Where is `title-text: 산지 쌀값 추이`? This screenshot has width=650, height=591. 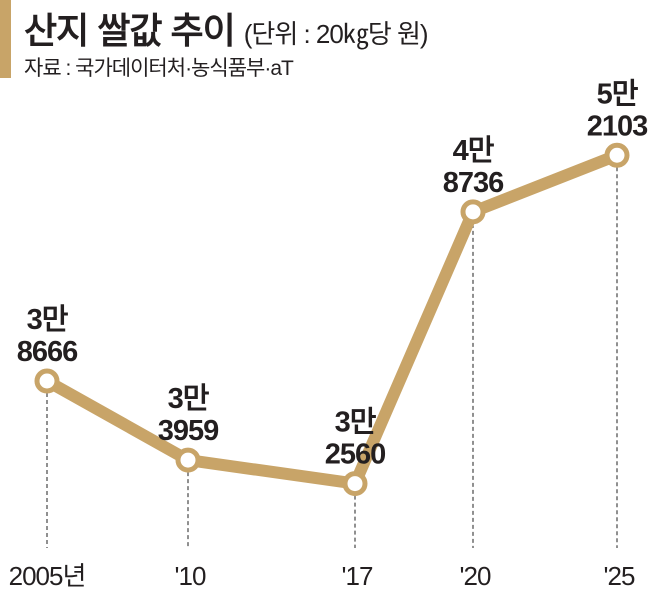 title-text: 산지 쌀값 추이 is located at coordinates (130, 30).